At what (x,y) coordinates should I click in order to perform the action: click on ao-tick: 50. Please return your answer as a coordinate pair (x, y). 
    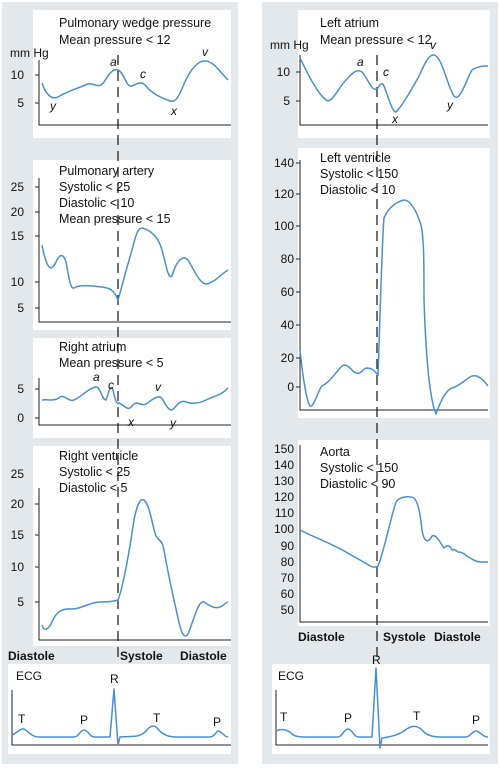
    Looking at the image, I should click on (288, 610).